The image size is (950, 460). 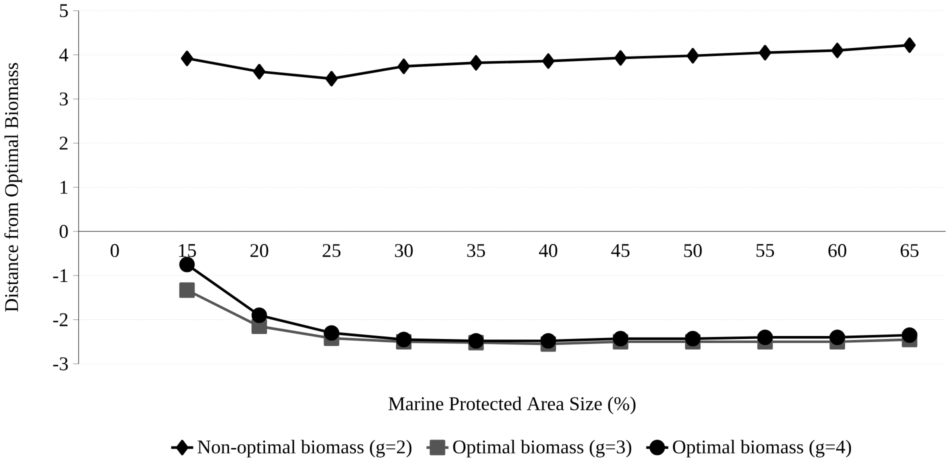 What do you see at coordinates (693, 250) in the screenshot?
I see `x-tick-label: 50` at bounding box center [693, 250].